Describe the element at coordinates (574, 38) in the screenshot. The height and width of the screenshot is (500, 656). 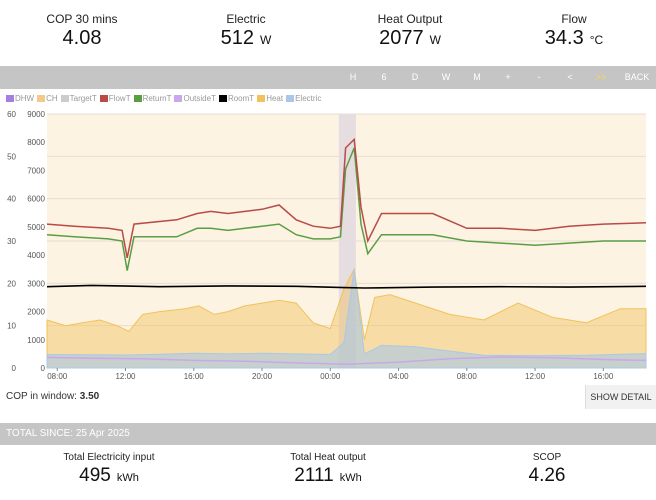
I see `stat-value: 34.3 °C` at that location.